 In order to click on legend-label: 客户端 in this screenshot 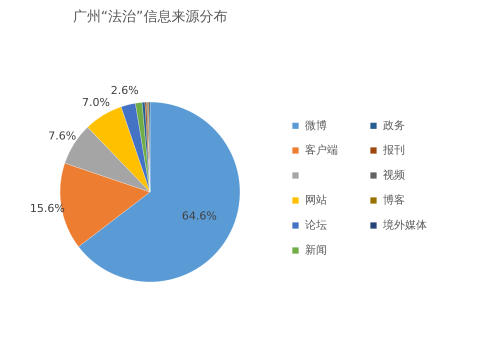, I will do `click(321, 150)`.